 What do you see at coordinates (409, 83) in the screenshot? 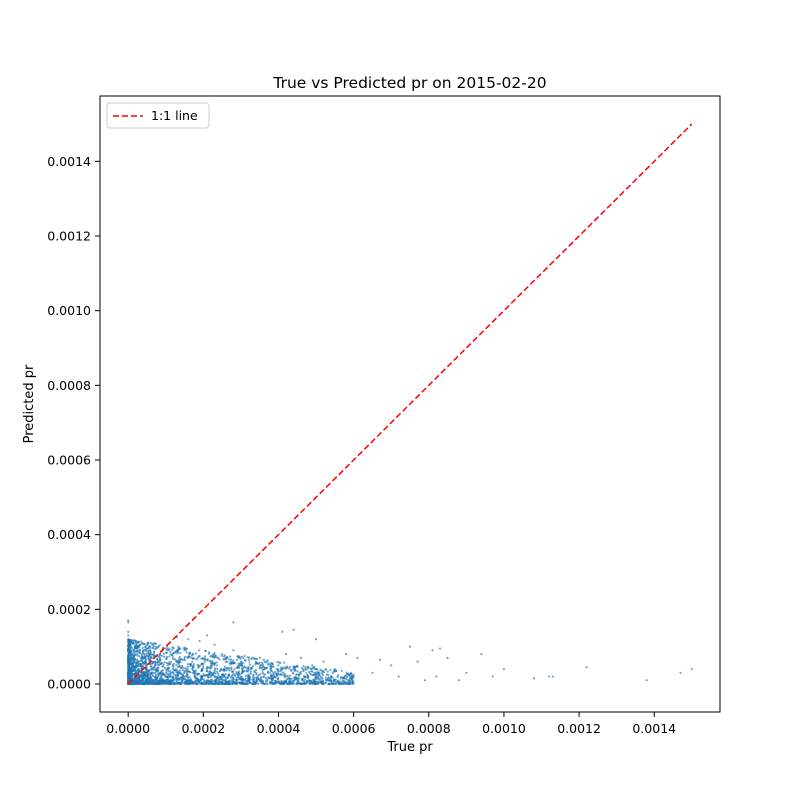
I see `chart-title: True vs Predicted pr on 2015-02-20` at bounding box center [409, 83].